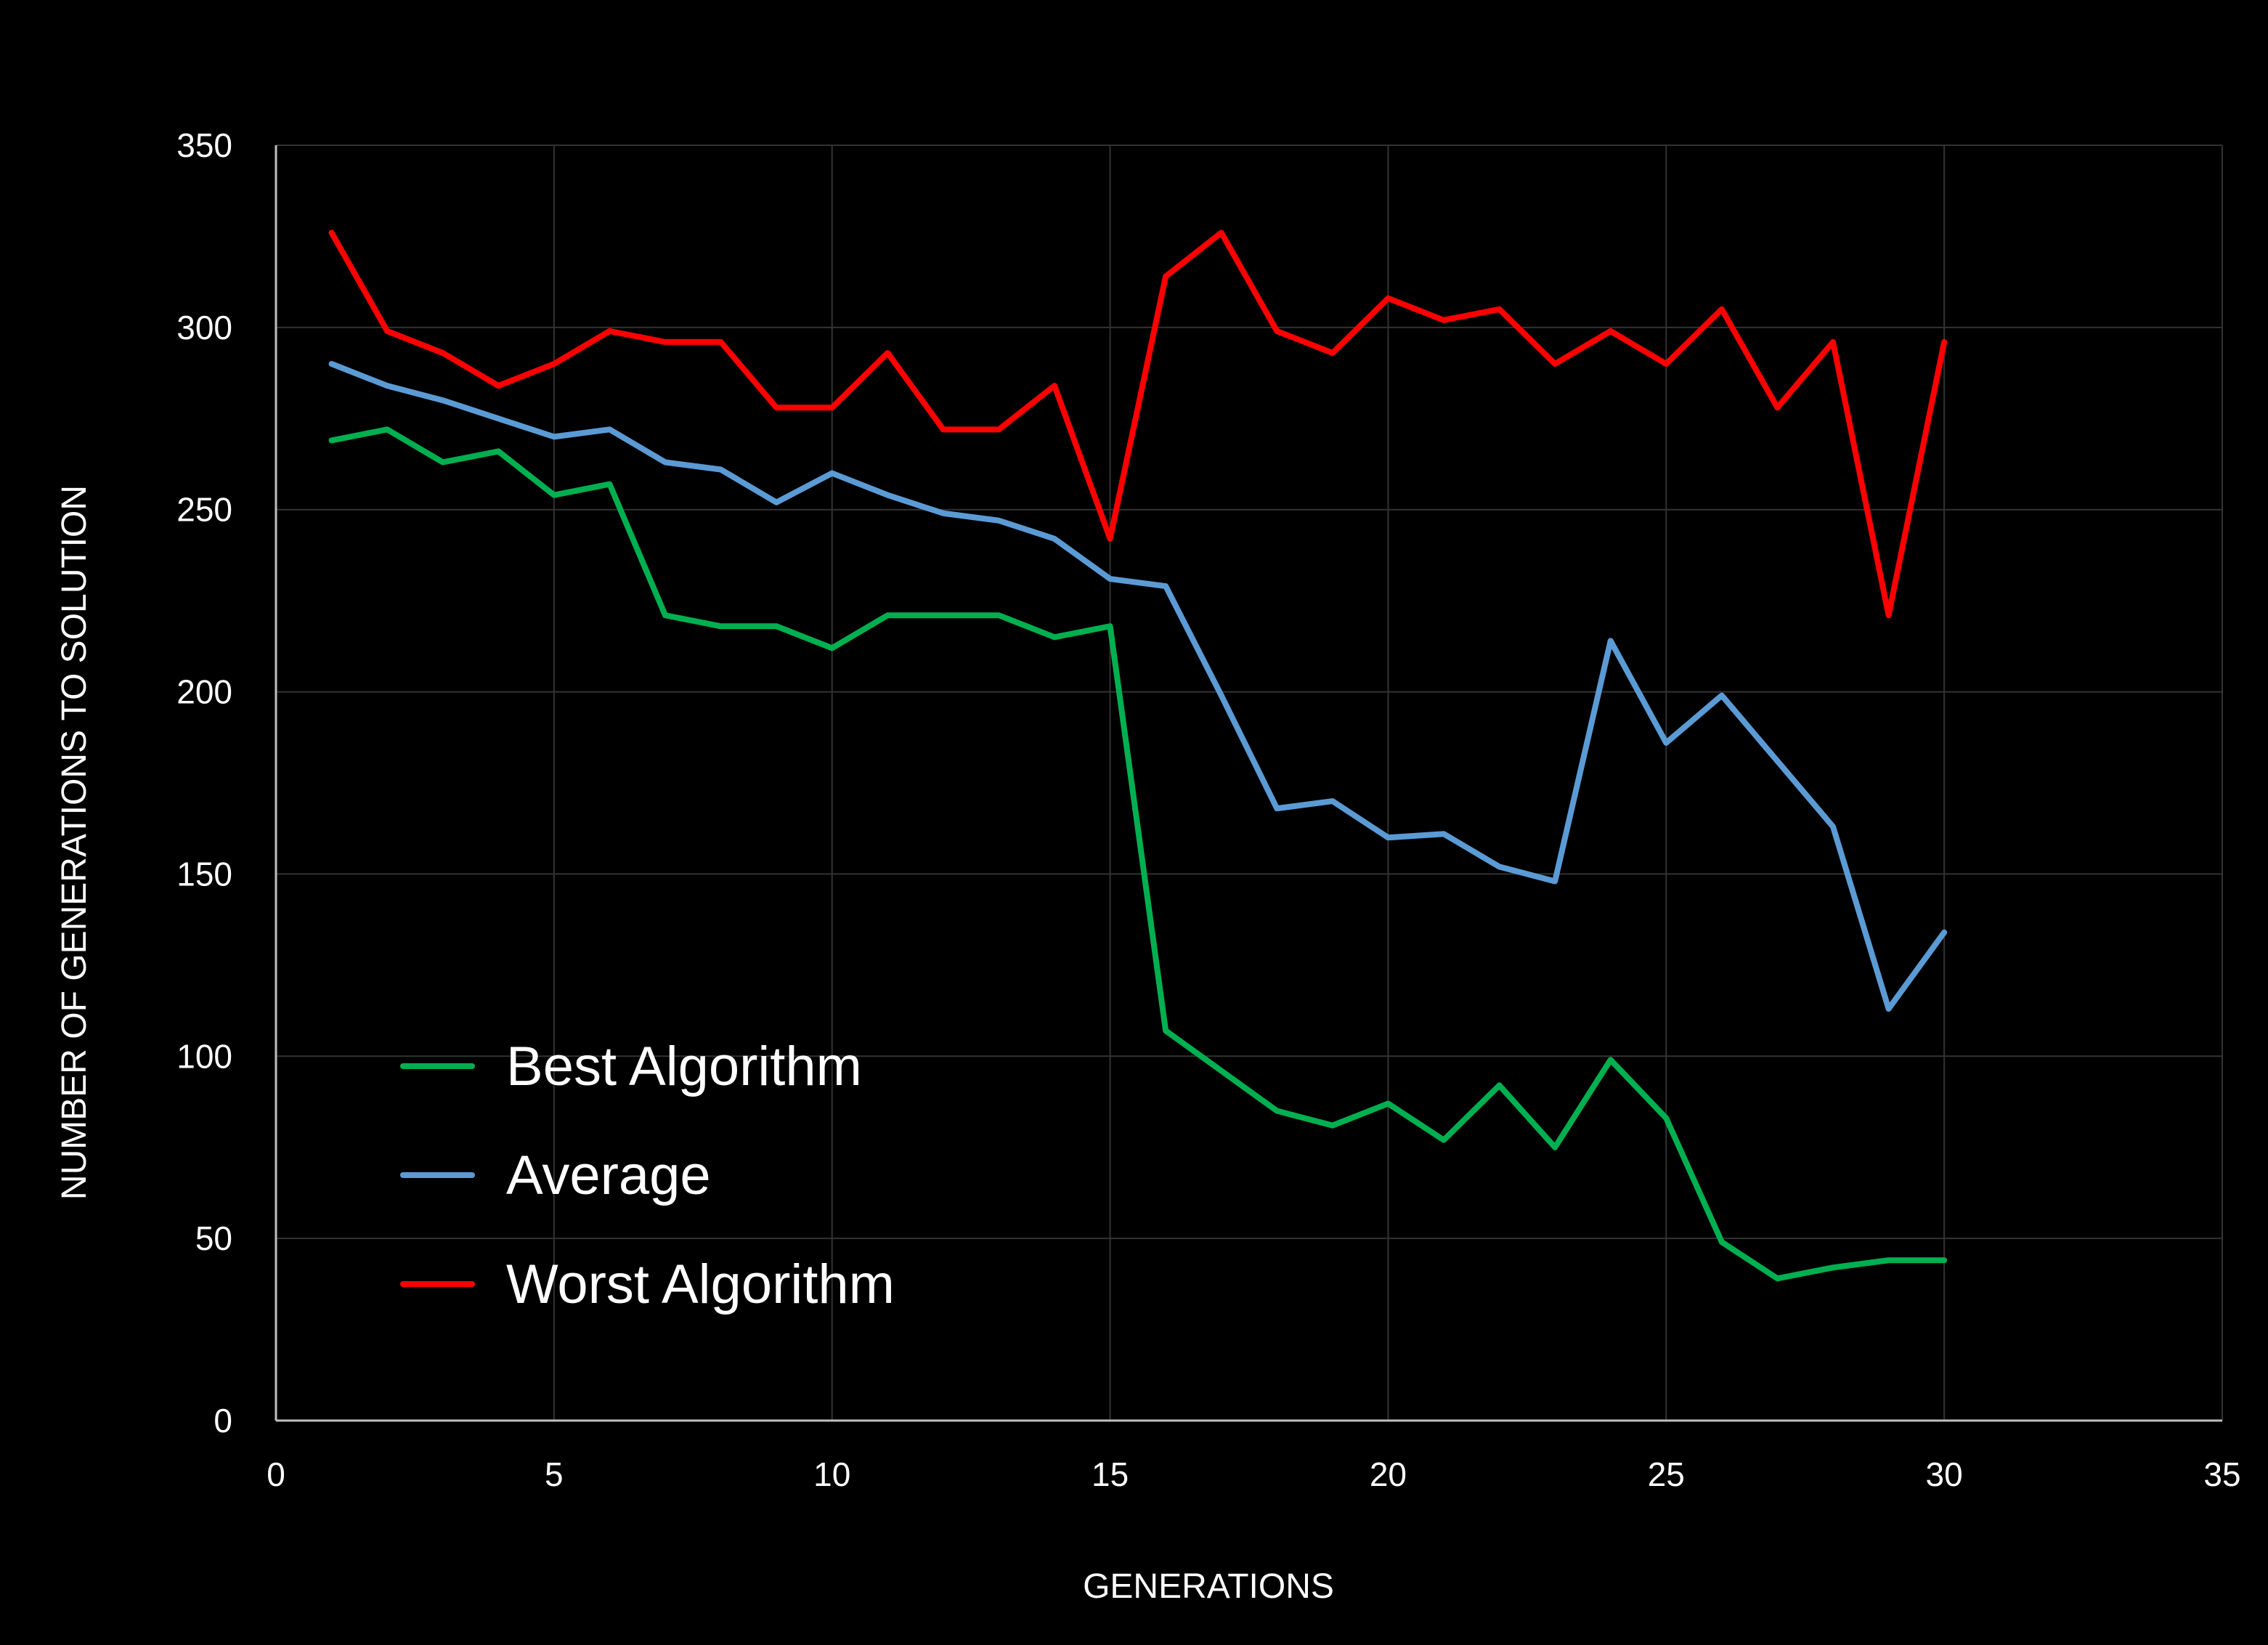  Describe the element at coordinates (74, 843) in the screenshot. I see `y-axis-title: NUMBER OF GENERATIONS TO SOLUTION` at that location.